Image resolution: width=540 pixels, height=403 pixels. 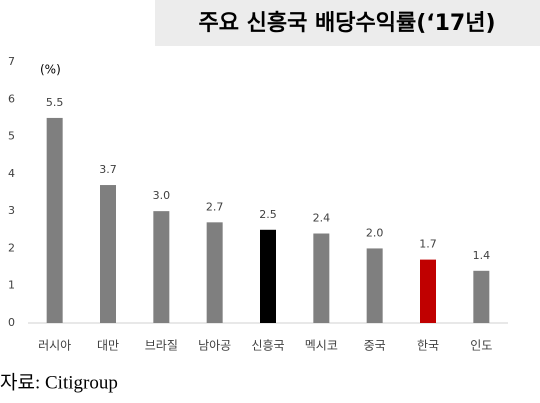 I want to click on x-tick-label: 멕시코, so click(x=321, y=346).